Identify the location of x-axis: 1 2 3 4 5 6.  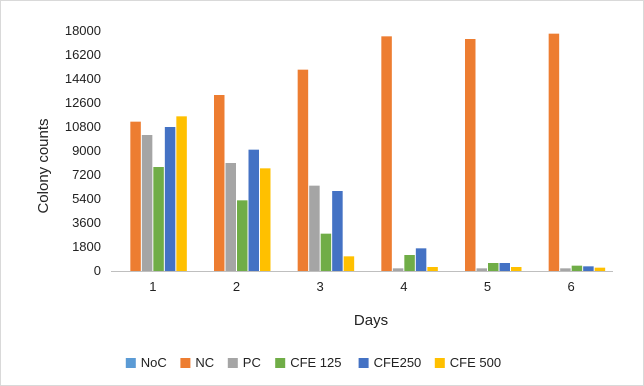
(362, 282).